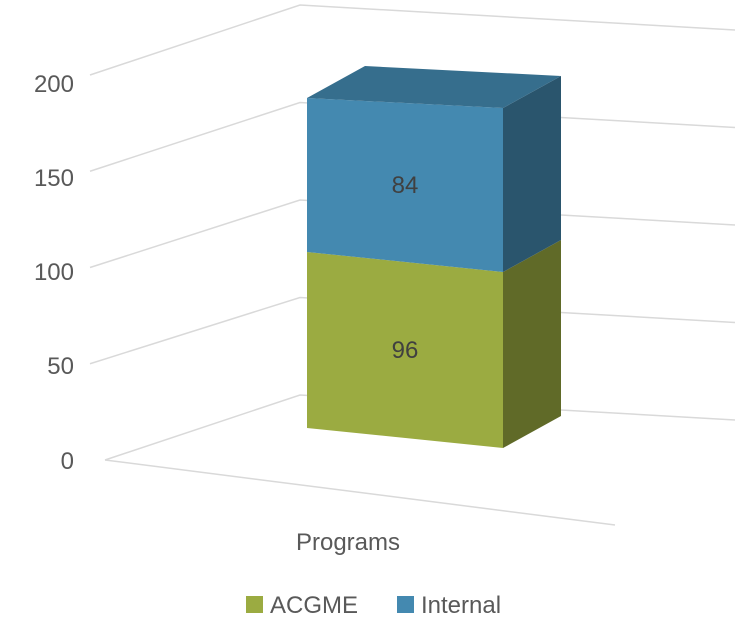 This screenshot has height=618, width=735. What do you see at coordinates (461, 605) in the screenshot?
I see `legend-label-internal: Internal` at bounding box center [461, 605].